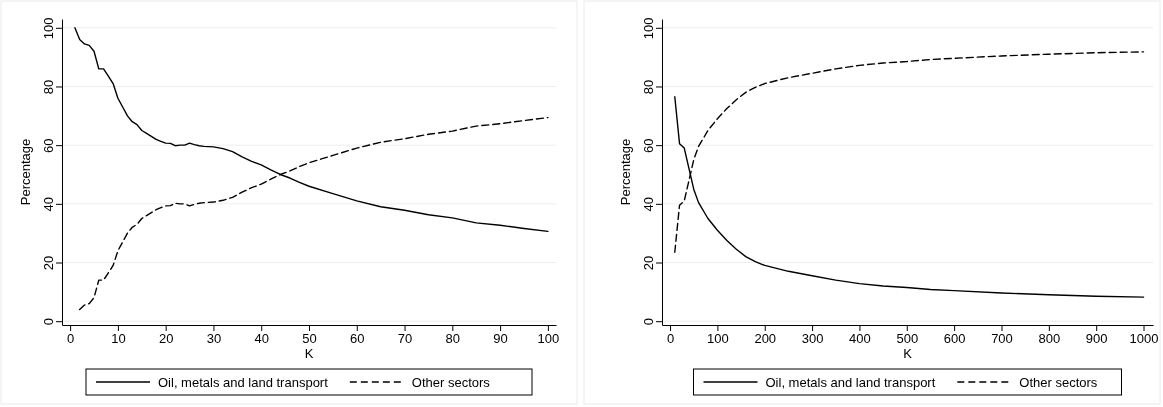 The height and width of the screenshot is (407, 1163). I want to click on x-tick-label: 300, so click(812, 339).